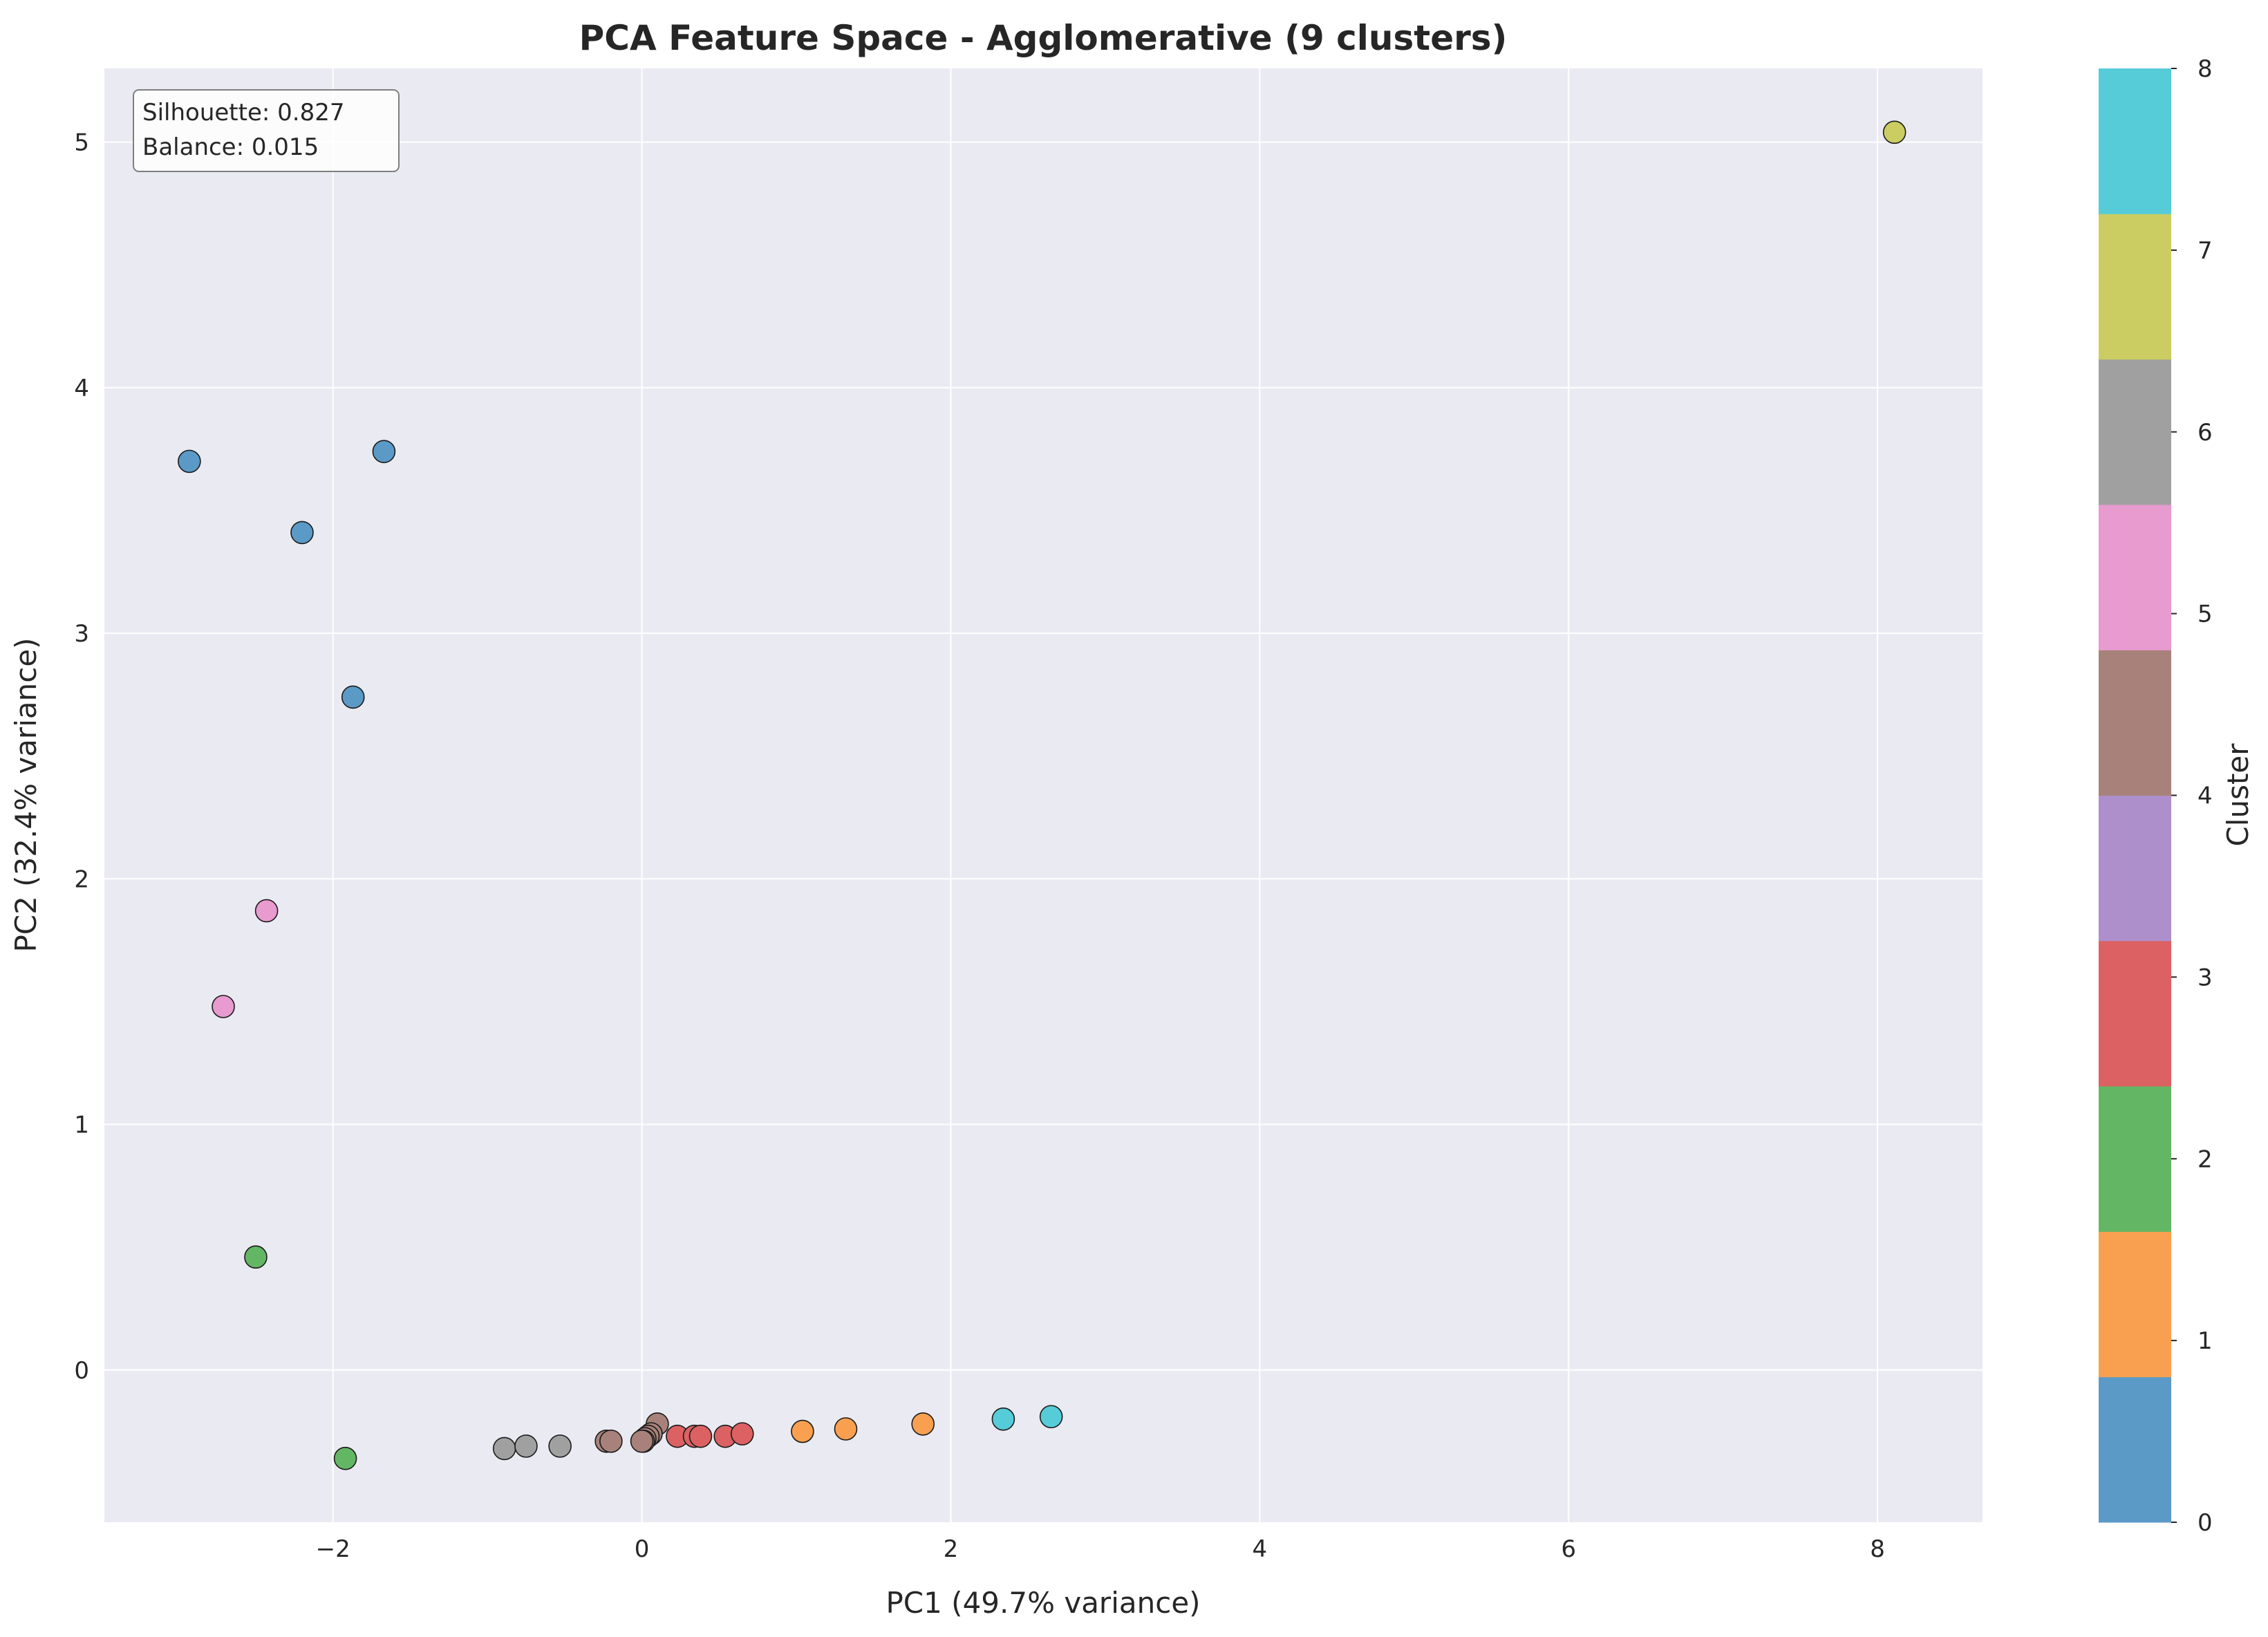 The height and width of the screenshot is (1637, 2268). Describe the element at coordinates (2205, 1341) in the screenshot. I see `colorbar-tick-label: 1` at that location.